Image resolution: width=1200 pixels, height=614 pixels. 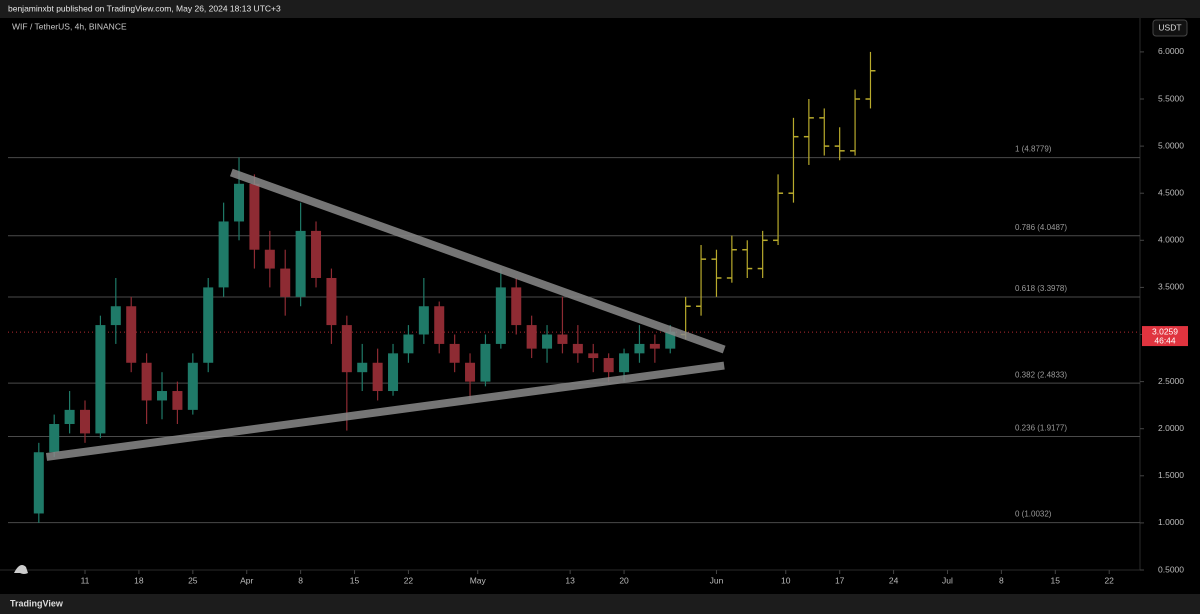 I want to click on y-tick-label: 0.5000, so click(x=1171, y=569).